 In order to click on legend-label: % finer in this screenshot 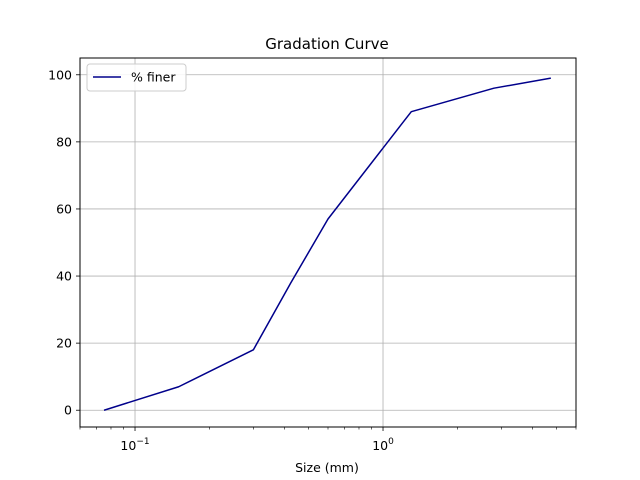, I will do `click(153, 77)`.